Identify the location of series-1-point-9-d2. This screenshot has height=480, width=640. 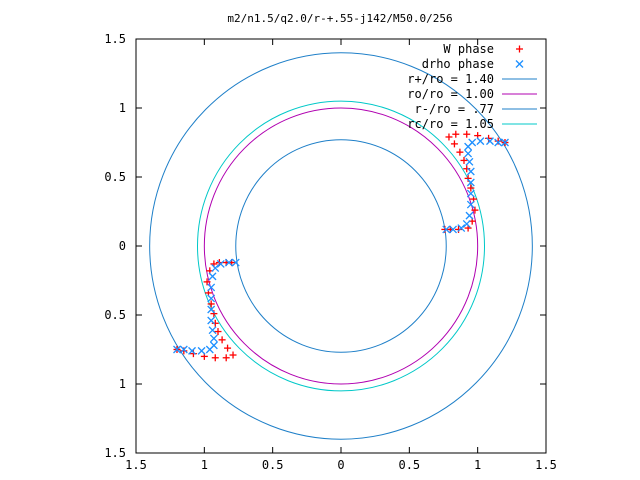
(212, 330).